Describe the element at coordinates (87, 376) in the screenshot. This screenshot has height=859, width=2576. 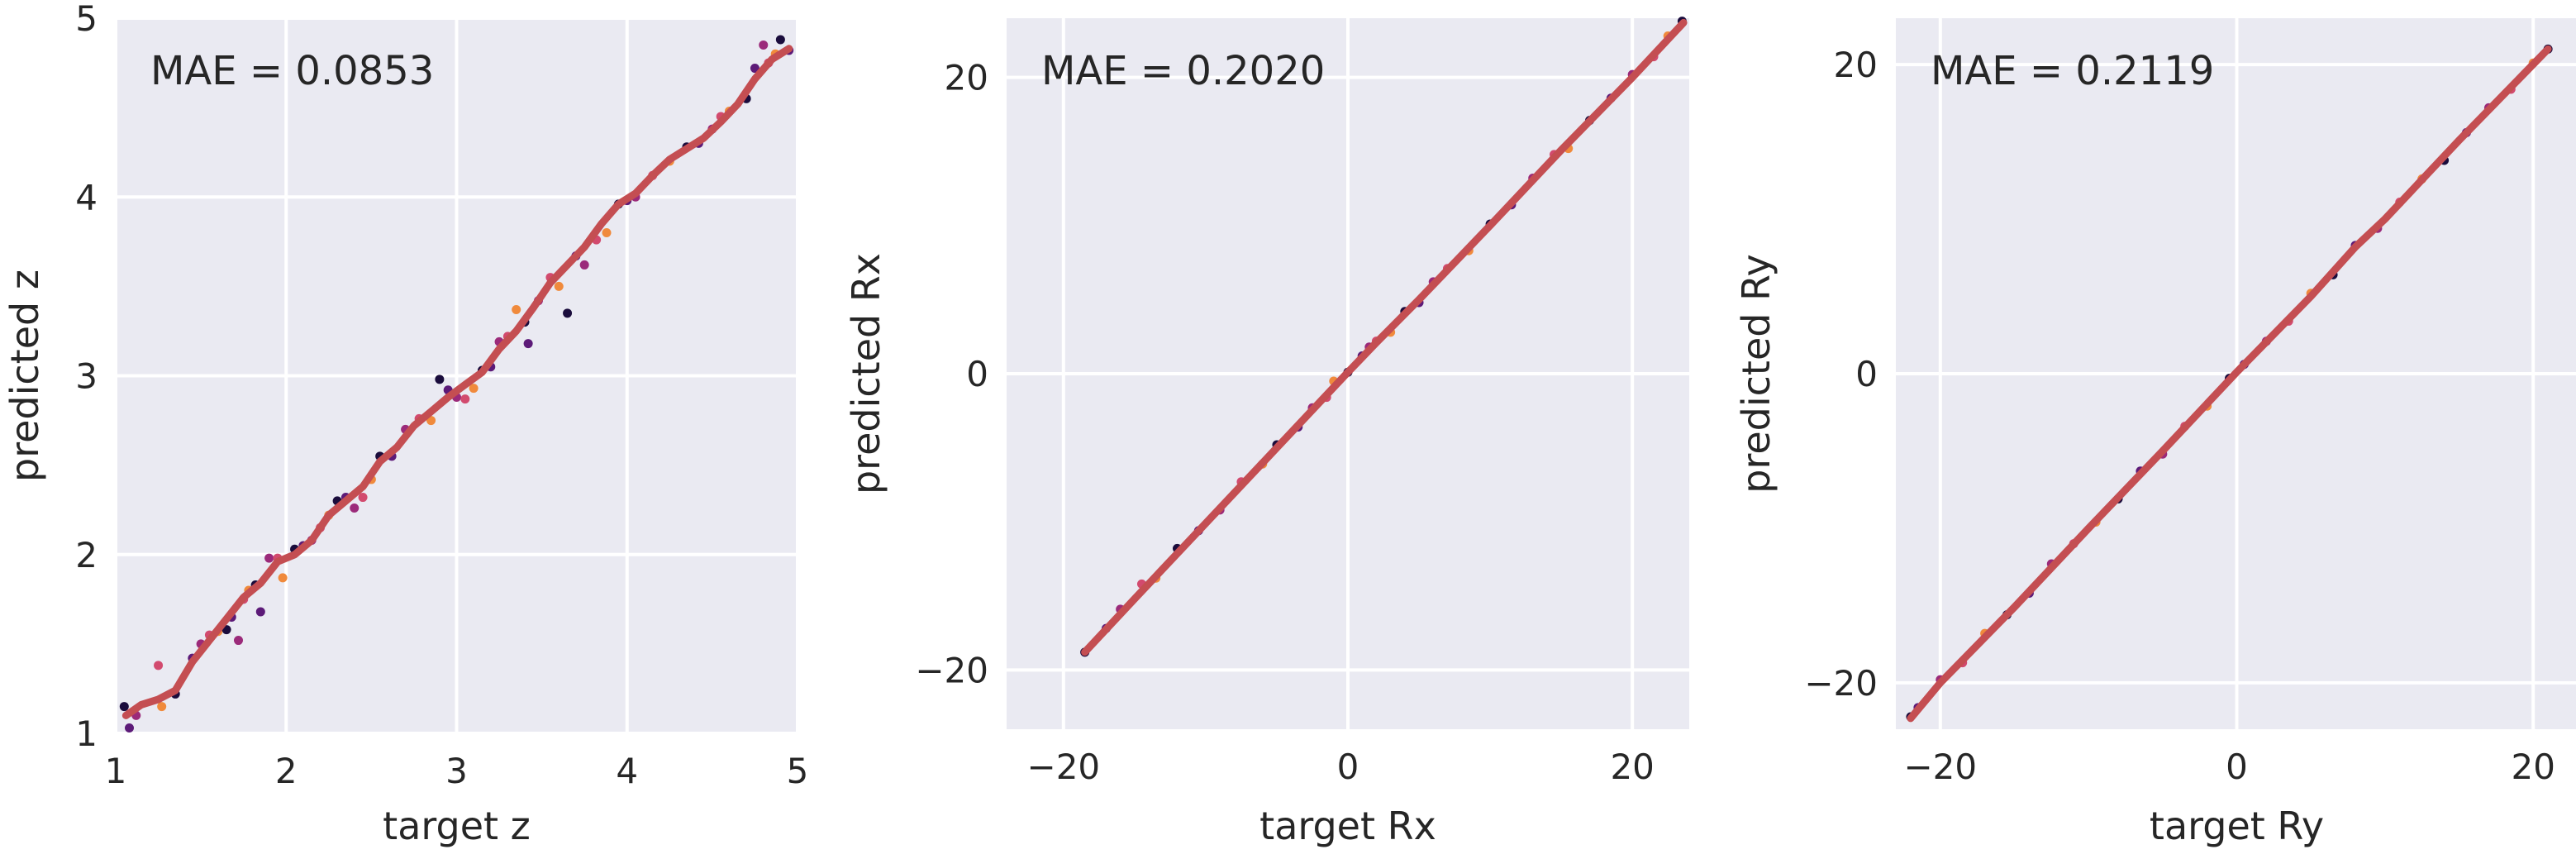
I see `y-tick-label: 3` at that location.